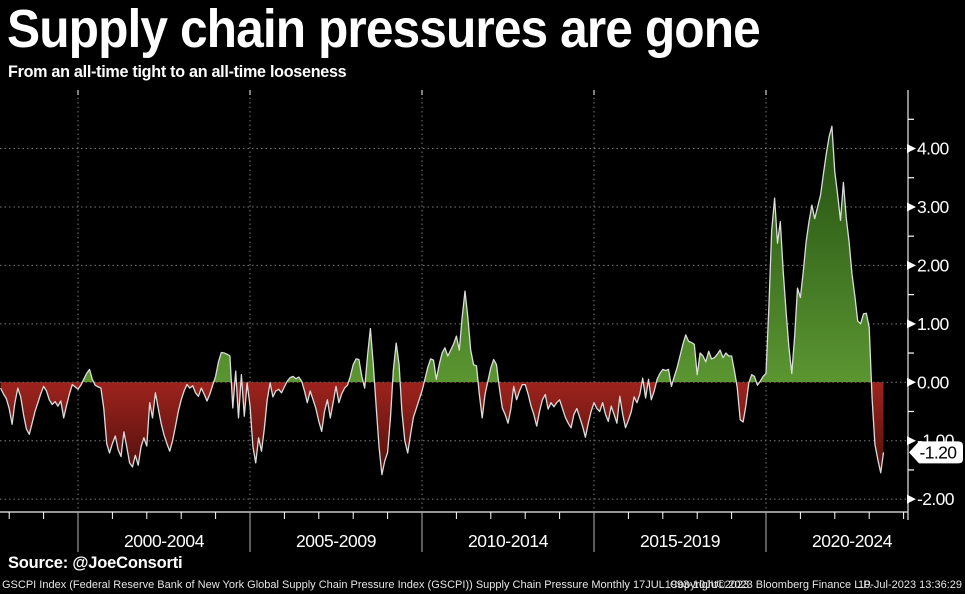 This screenshot has height=594, width=965. Describe the element at coordinates (771, 585) in the screenshot. I see `footer-copyright: Copyright© 2023 Bloomberg Finance L.P.` at that location.